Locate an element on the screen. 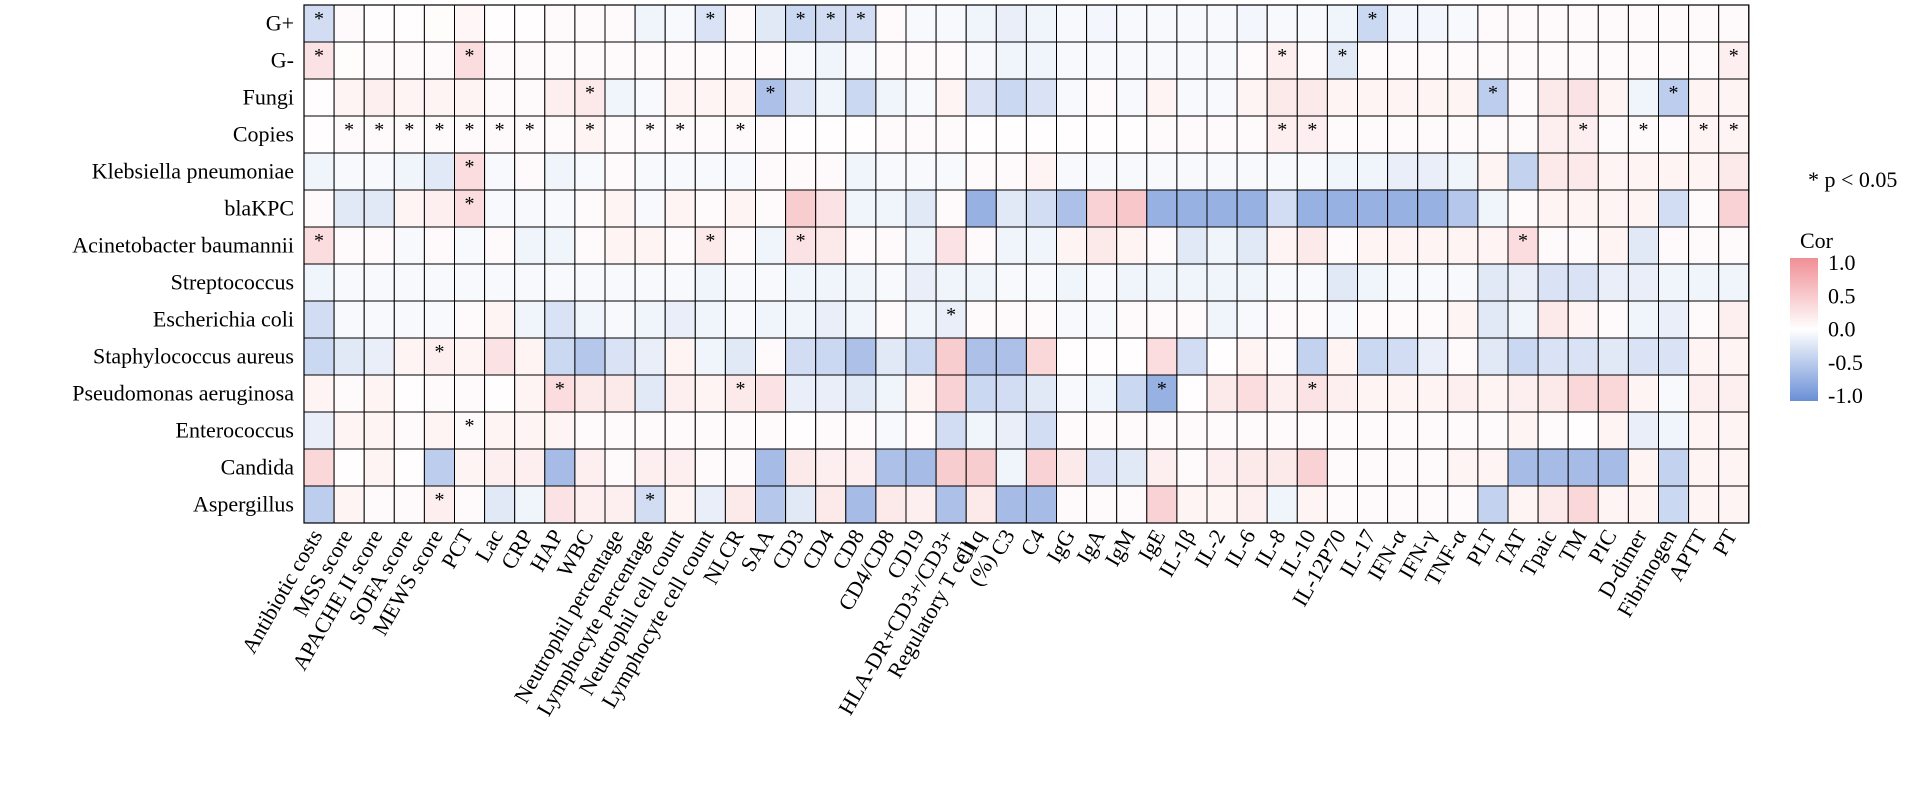 The image size is (1907, 795). row-label: Streptococcus is located at coordinates (232, 282).